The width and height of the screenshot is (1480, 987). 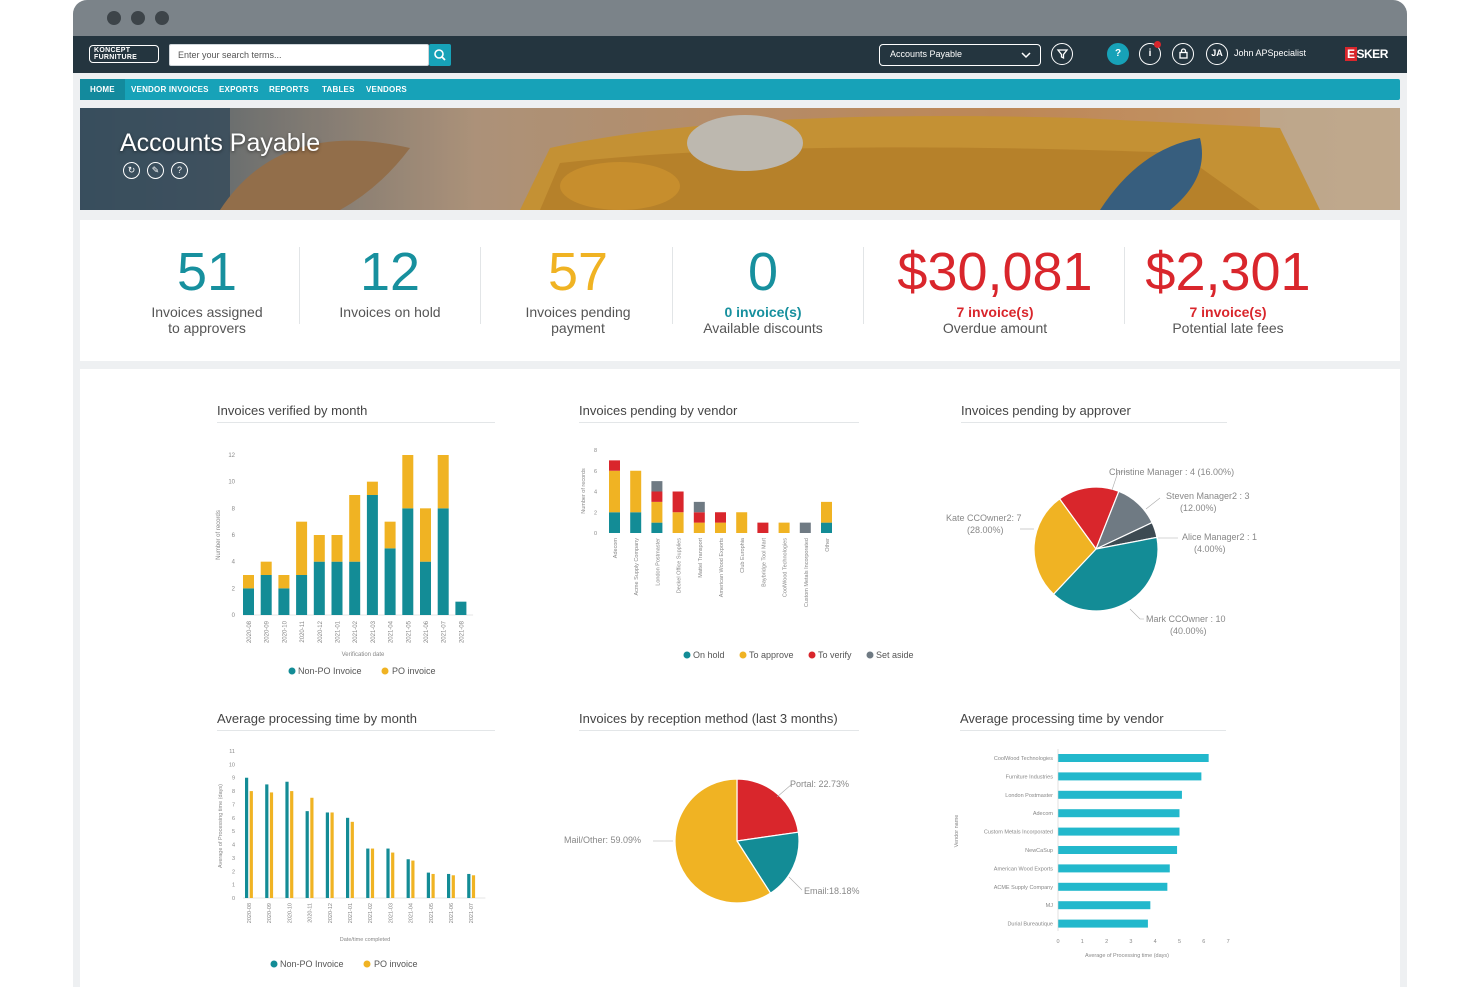 I want to click on y-tick-label: 1, so click(x=233, y=886).